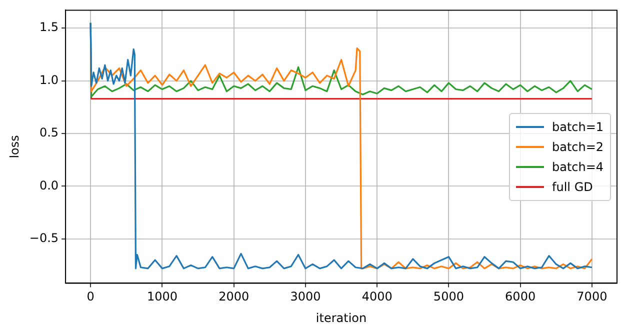 This screenshot has height=332, width=625. What do you see at coordinates (14, 146) in the screenshot?
I see `y-axis-title: loss` at bounding box center [14, 146].